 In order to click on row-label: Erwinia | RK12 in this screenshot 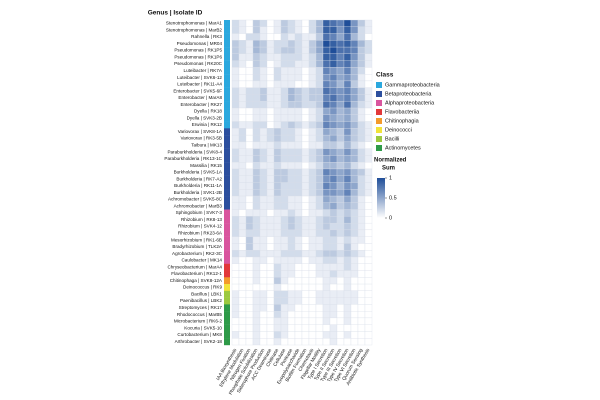, I will do `click(207, 124)`.